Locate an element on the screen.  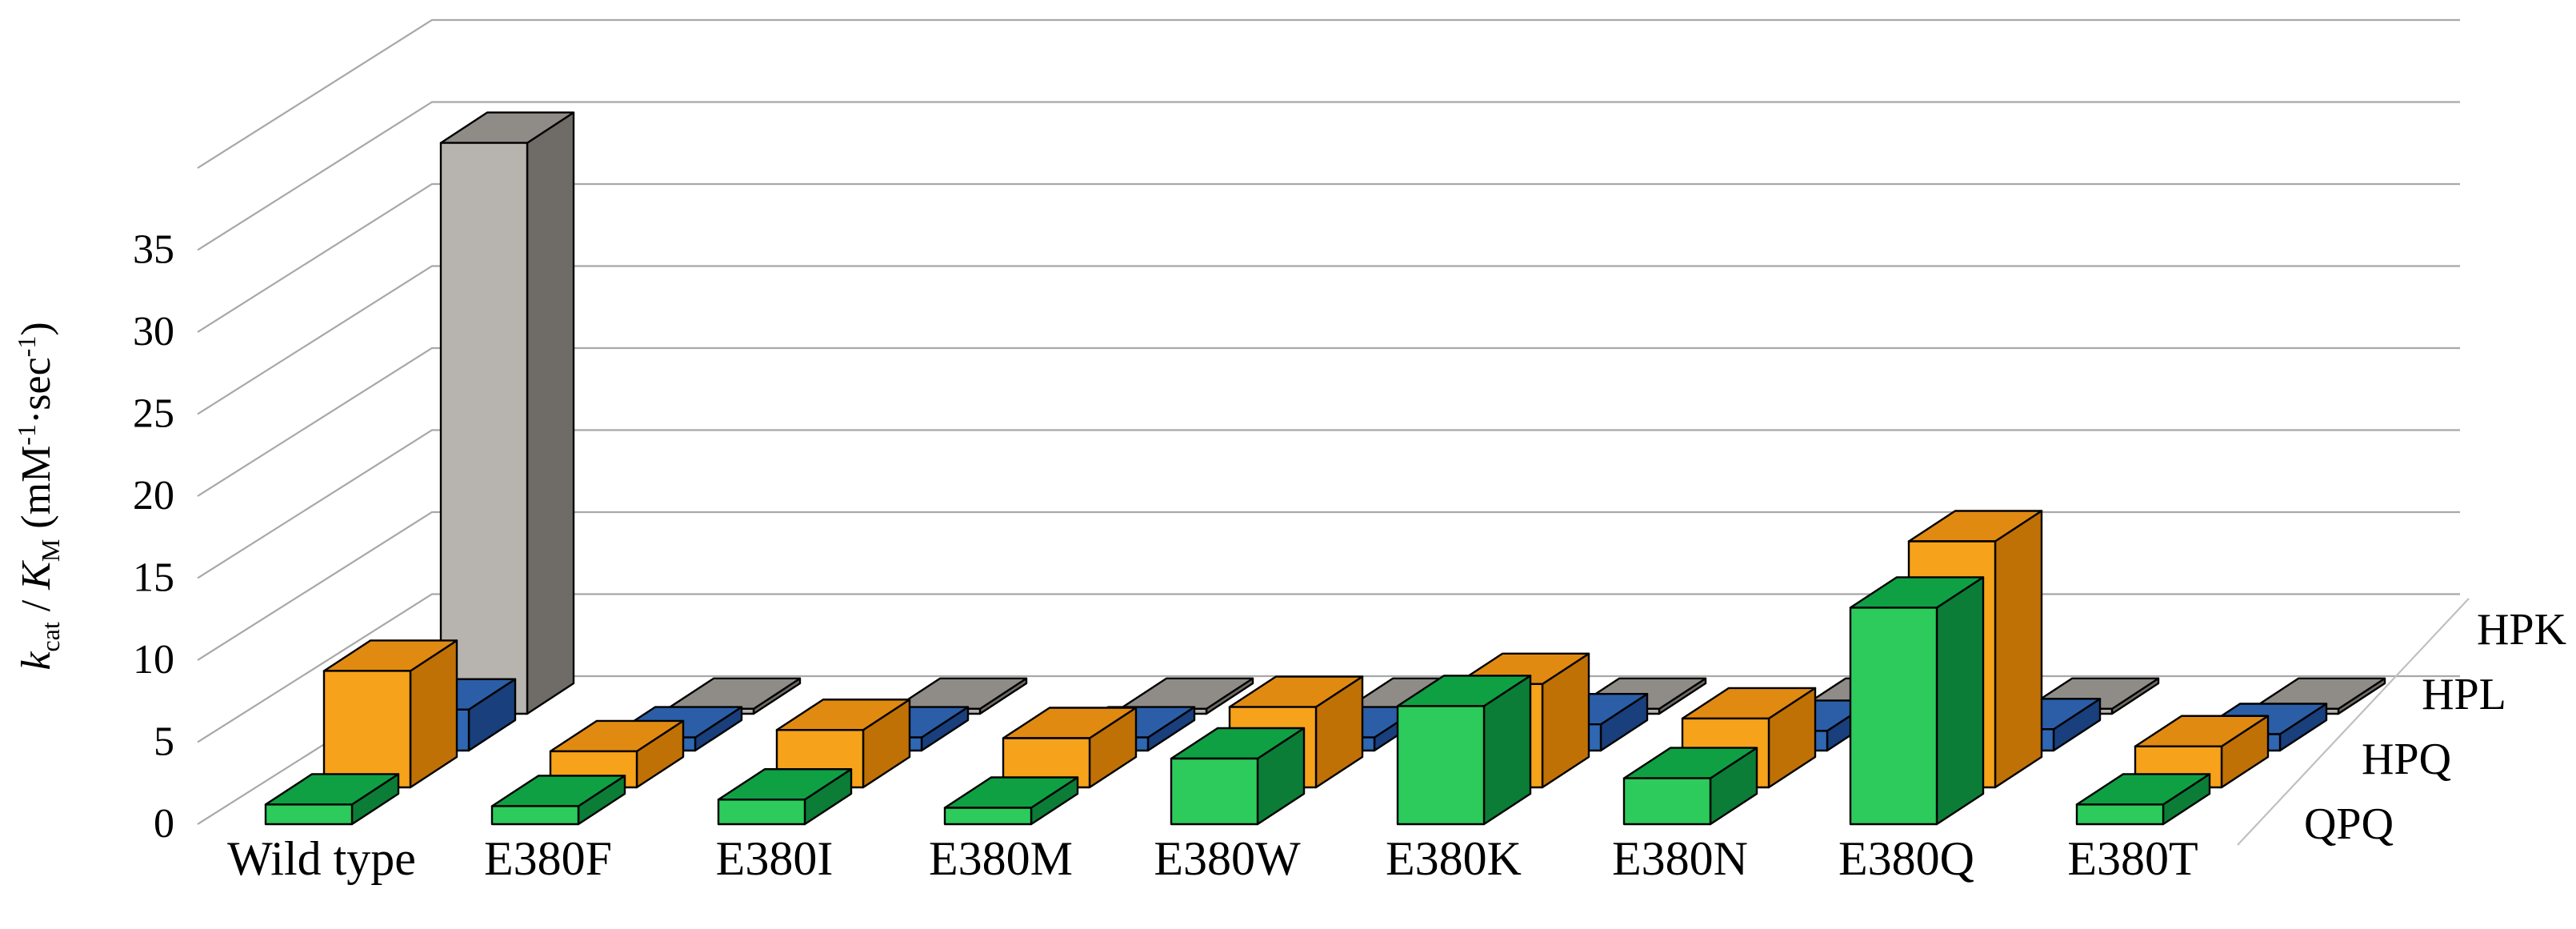
bar-QPQ-E380W is located at coordinates (1238, 776).